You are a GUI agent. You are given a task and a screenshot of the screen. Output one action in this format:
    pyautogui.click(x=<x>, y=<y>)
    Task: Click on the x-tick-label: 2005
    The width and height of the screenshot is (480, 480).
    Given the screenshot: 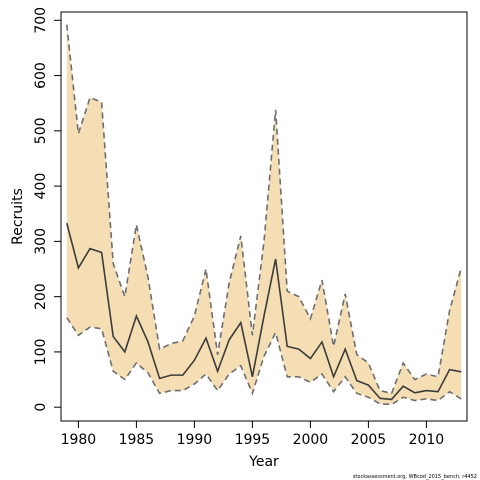 What is the action you would take?
    pyautogui.click(x=369, y=440)
    